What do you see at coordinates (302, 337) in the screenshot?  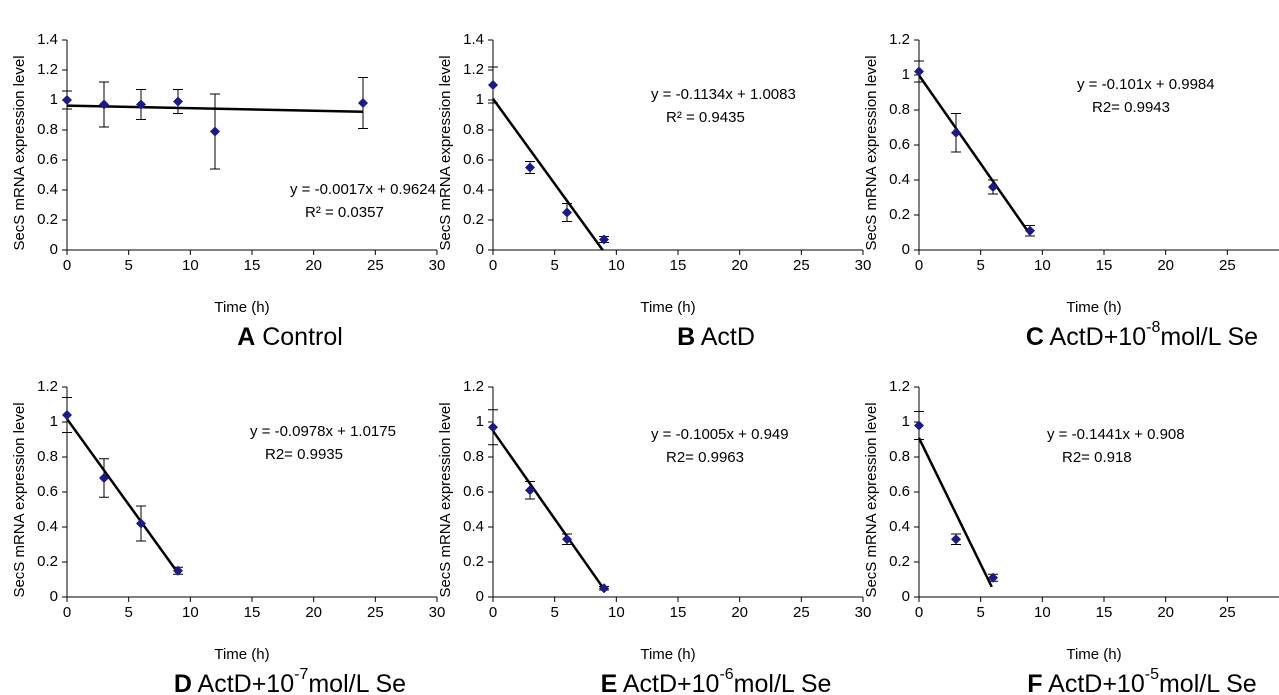 I see `caption-text: Control` at bounding box center [302, 337].